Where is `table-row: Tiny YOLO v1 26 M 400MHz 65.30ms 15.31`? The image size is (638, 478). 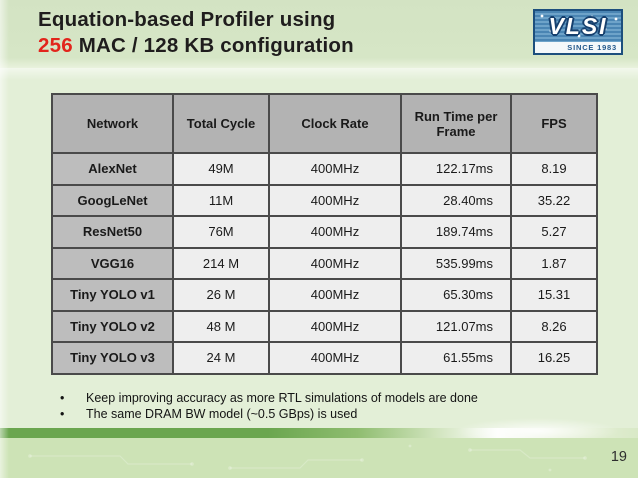 table-row: Tiny YOLO v1 26 M 400MHz 65.30ms 15.31 is located at coordinates (324, 295).